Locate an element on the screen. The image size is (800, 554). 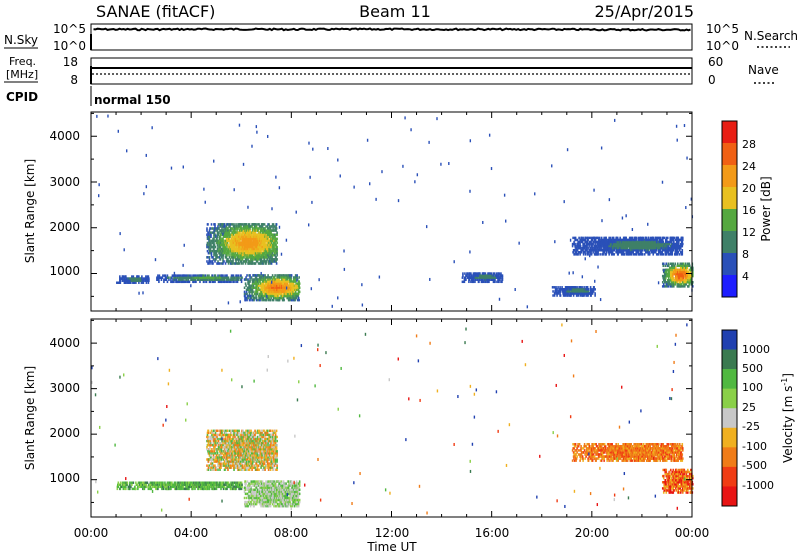
nave-ytick-top: 60 is located at coordinates (715, 62).